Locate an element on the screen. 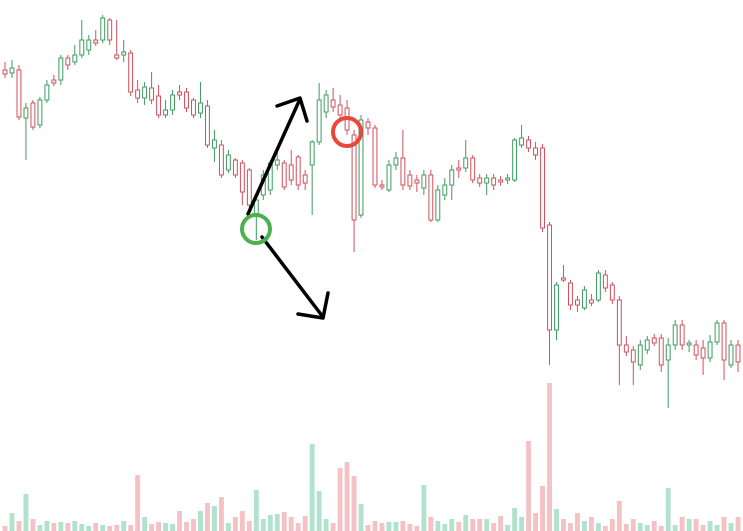 Image resolution: width=743 pixels, height=531 pixels. annotations is located at coordinates (301, 208).